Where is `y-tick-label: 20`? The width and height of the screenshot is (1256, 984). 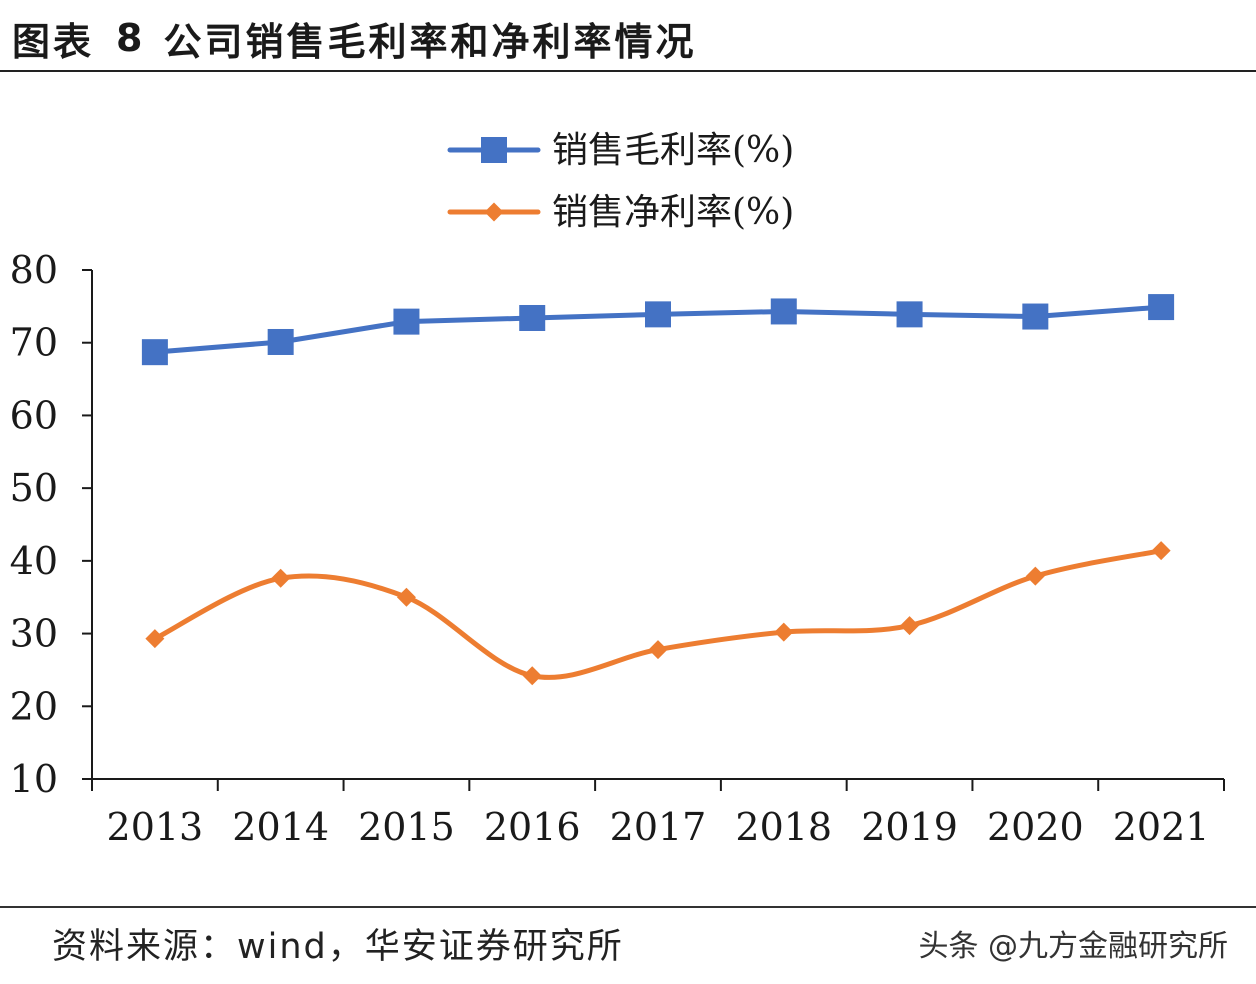 y-tick-label: 20 is located at coordinates (34, 706).